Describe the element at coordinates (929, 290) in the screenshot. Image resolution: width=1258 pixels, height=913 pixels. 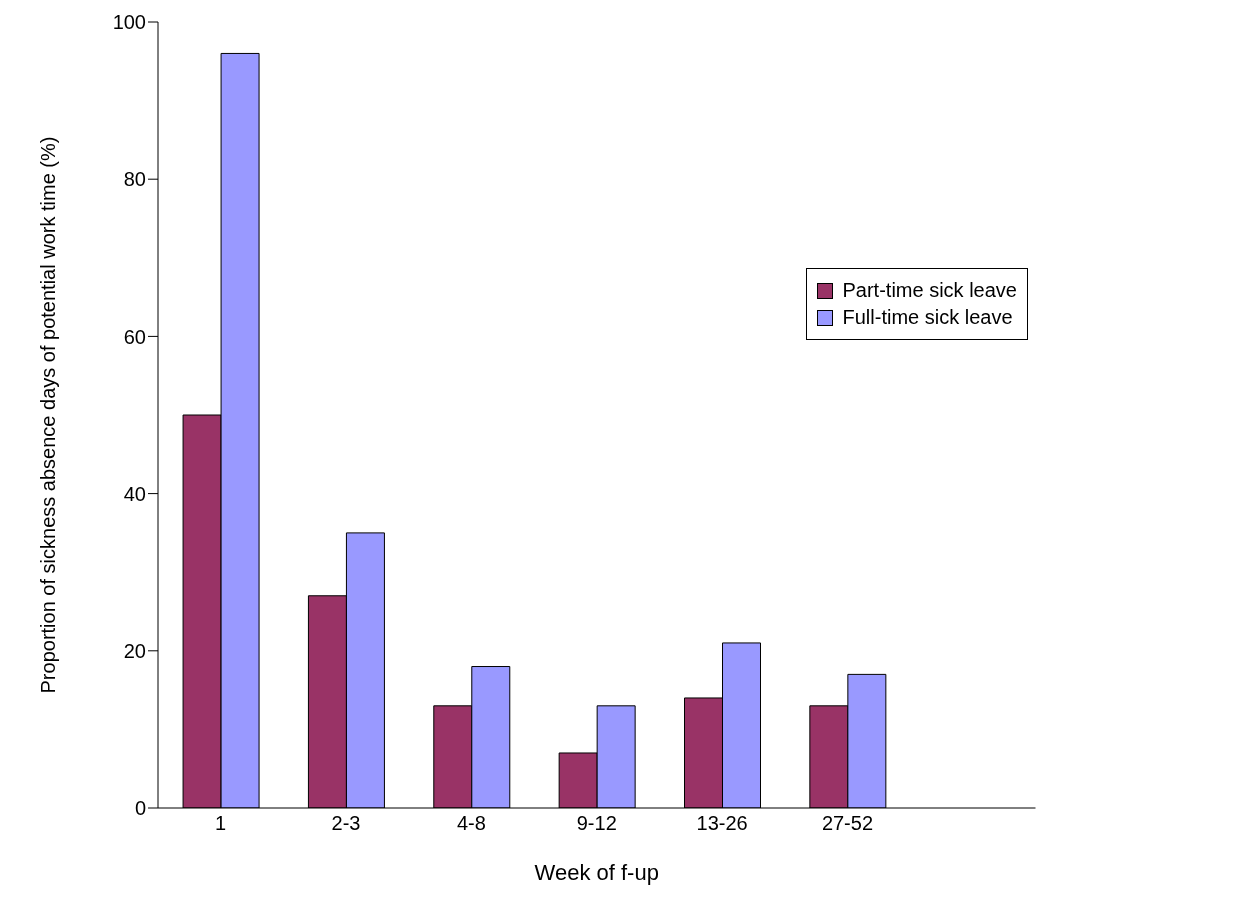
I see `legend-label: Part-time sick leave` at that location.